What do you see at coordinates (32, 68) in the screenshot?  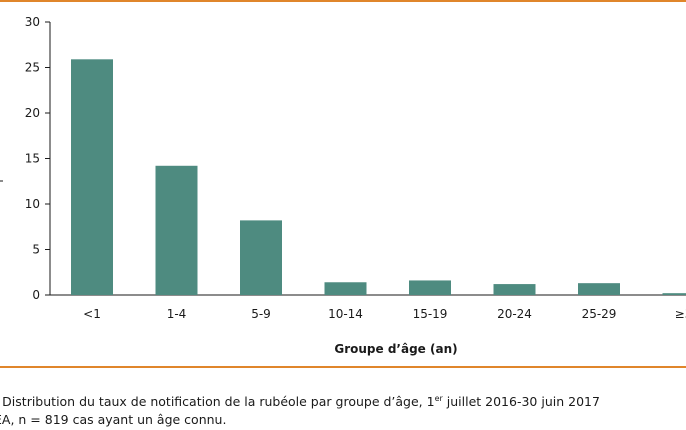 I see `y-tick-label: 25` at bounding box center [32, 68].